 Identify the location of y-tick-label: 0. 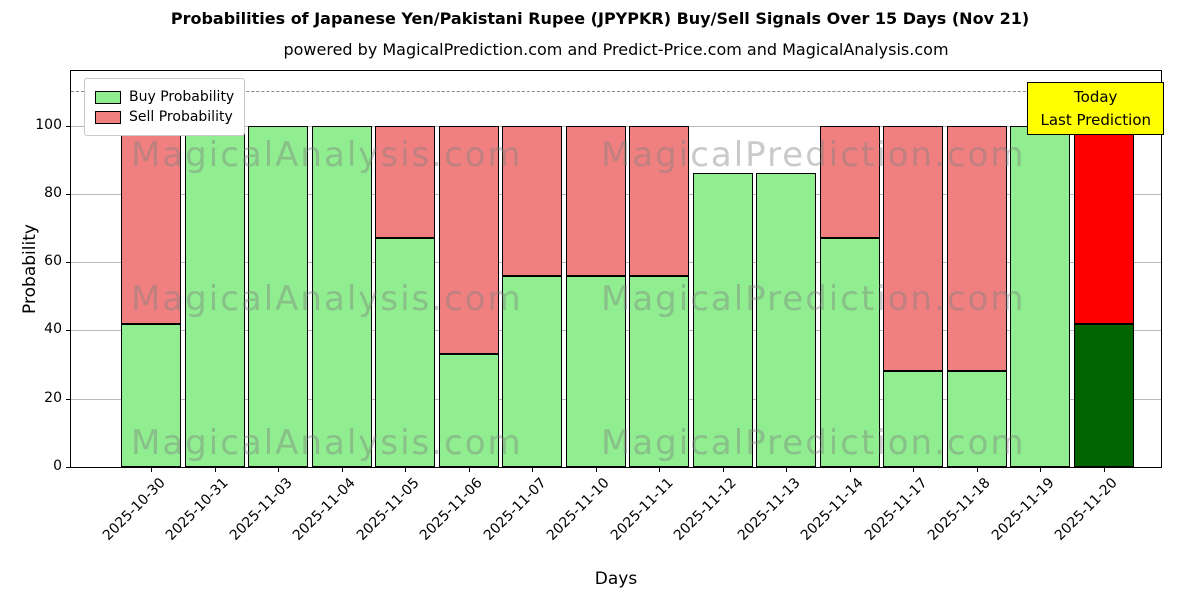
(57, 466).